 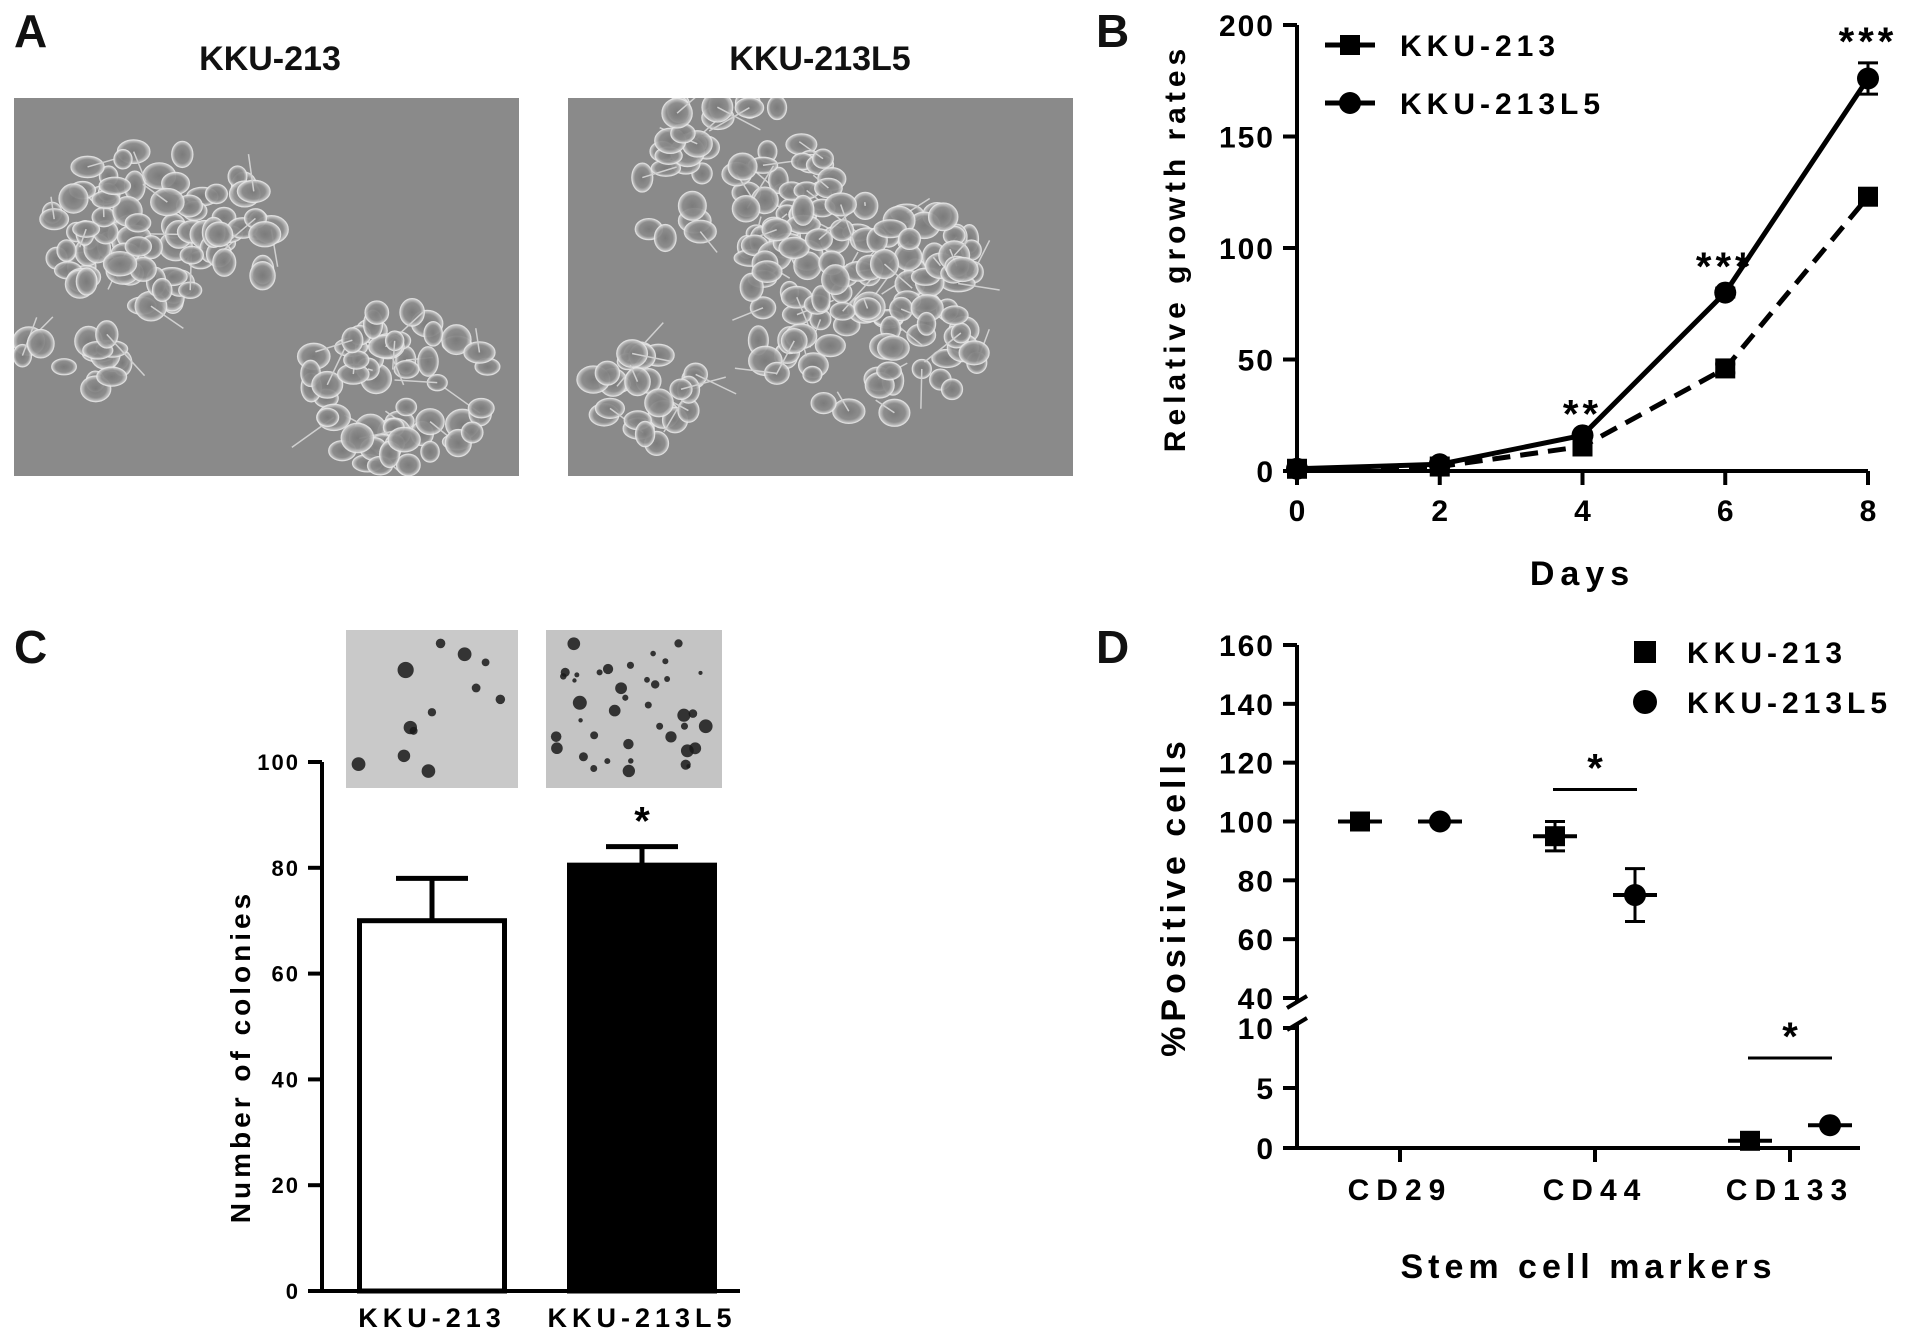 I want to click on panel-letter-a: A, so click(x=31, y=31).